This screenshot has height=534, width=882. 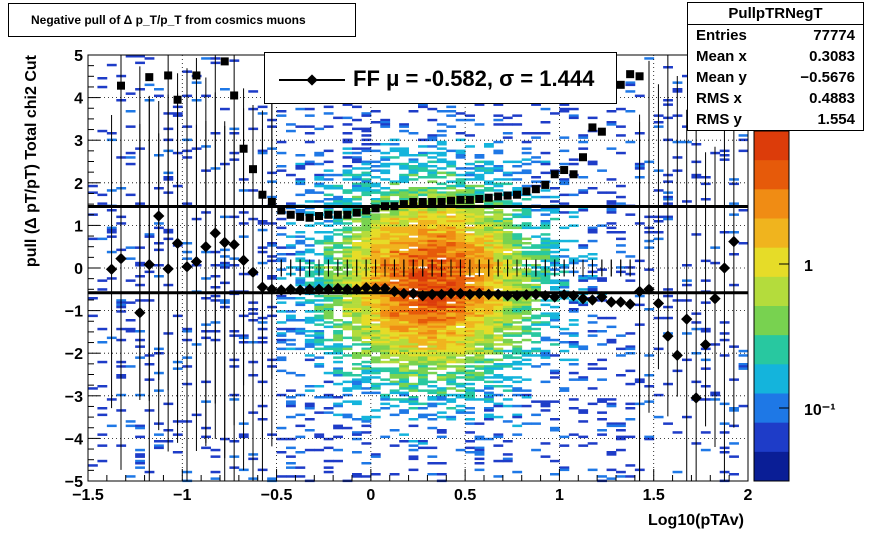 I want to click on y-tick-label: 3, so click(x=78, y=141).